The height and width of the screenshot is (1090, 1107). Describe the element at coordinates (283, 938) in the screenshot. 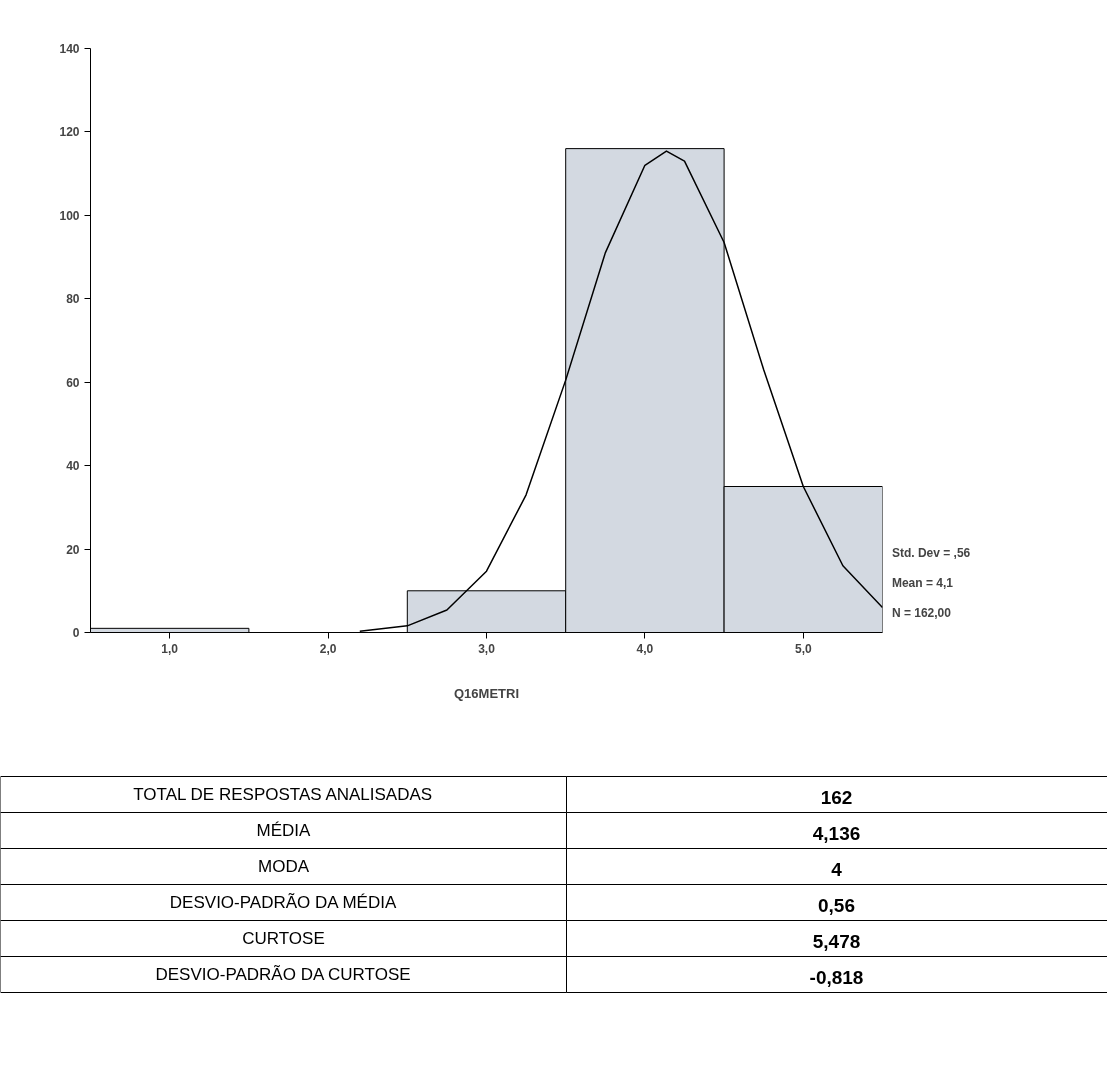

I see `text: CURTOSE` at that location.